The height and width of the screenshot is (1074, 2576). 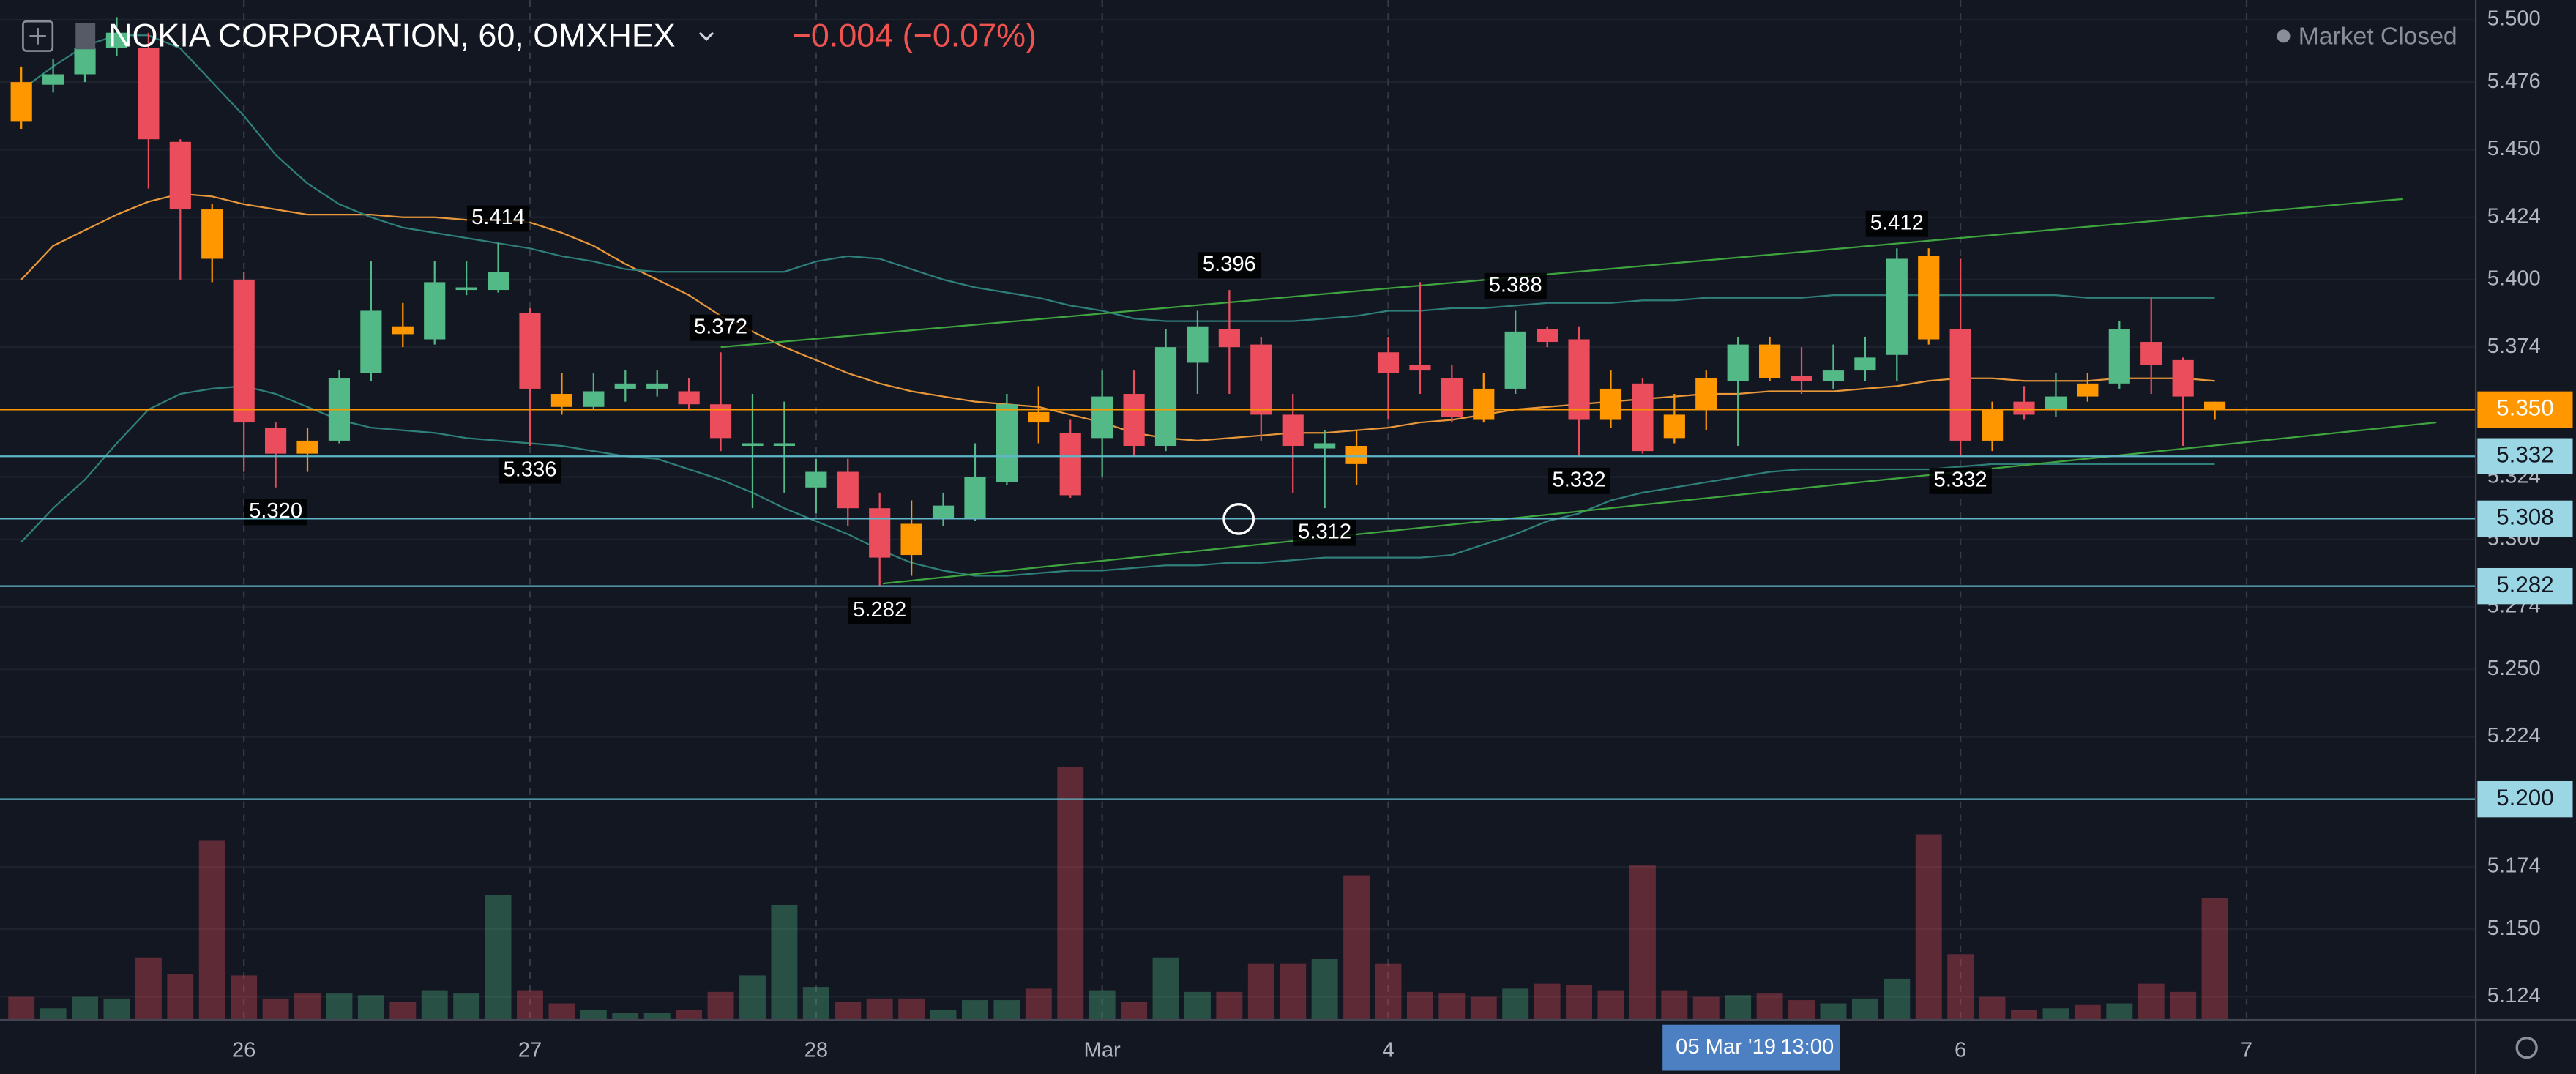 What do you see at coordinates (2514, 928) in the screenshot?
I see `y-tick-label: 5.150` at bounding box center [2514, 928].